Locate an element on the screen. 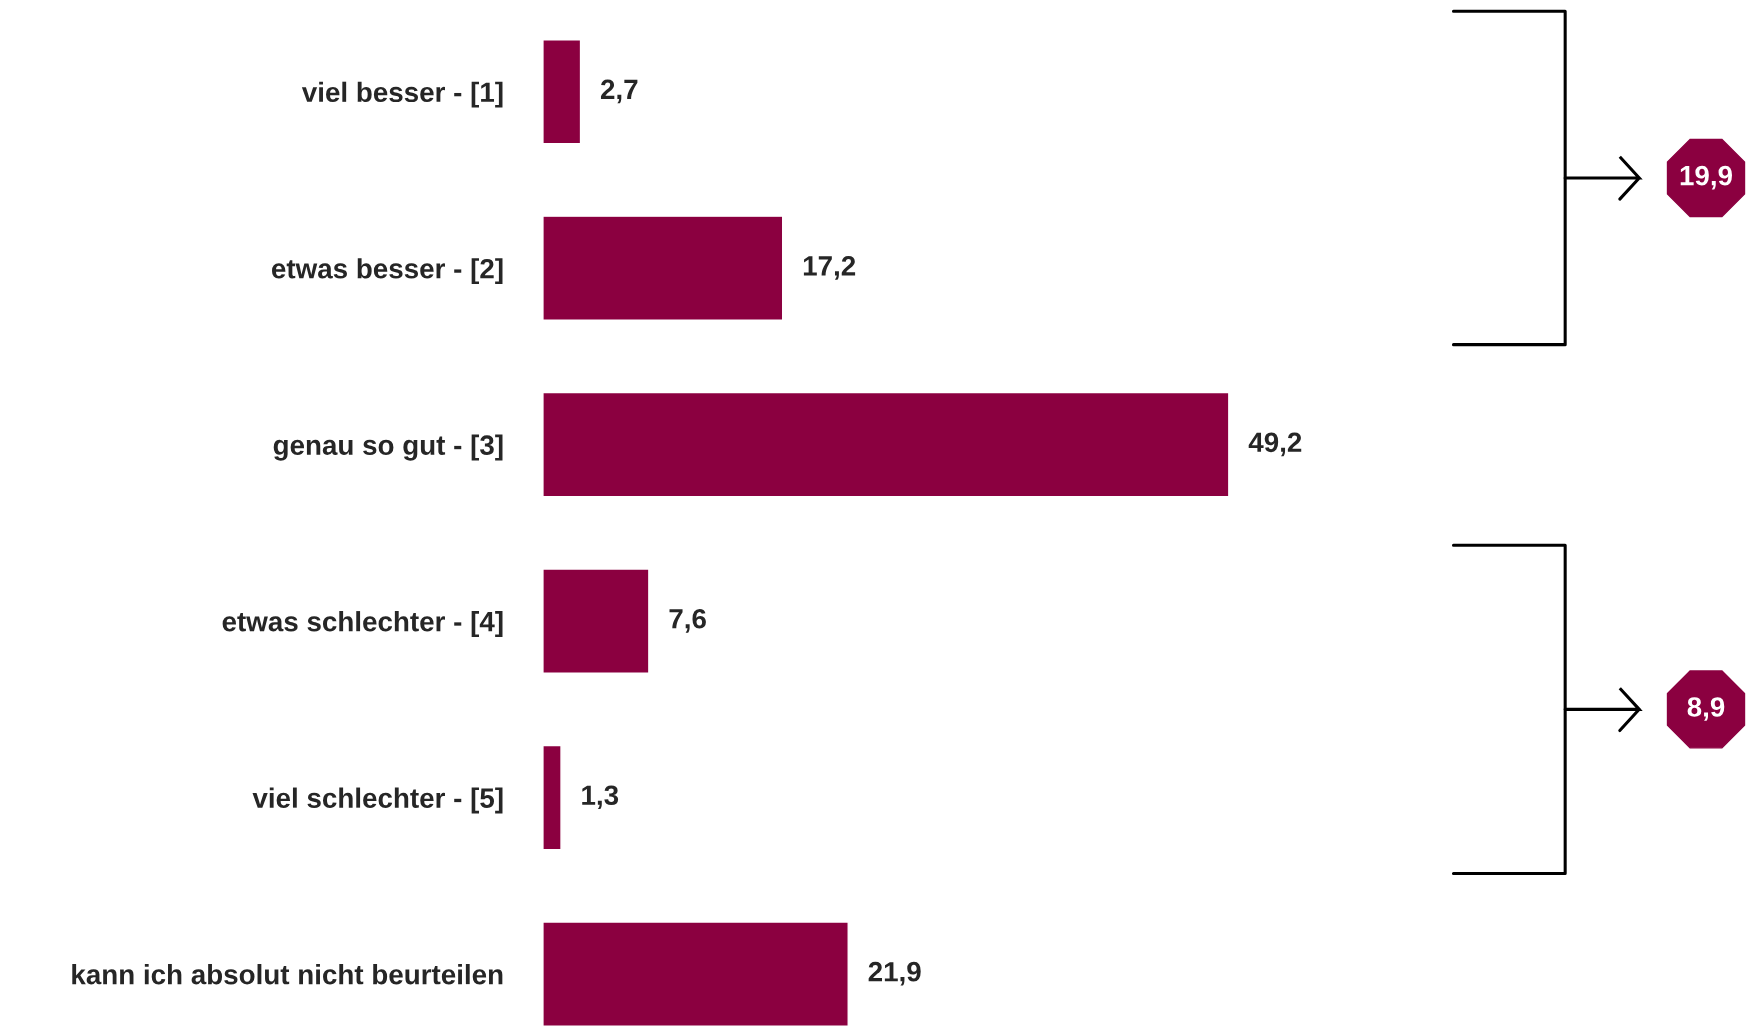 This screenshot has width=1757, height=1027. data-label: 17,2 is located at coordinates (829, 268).